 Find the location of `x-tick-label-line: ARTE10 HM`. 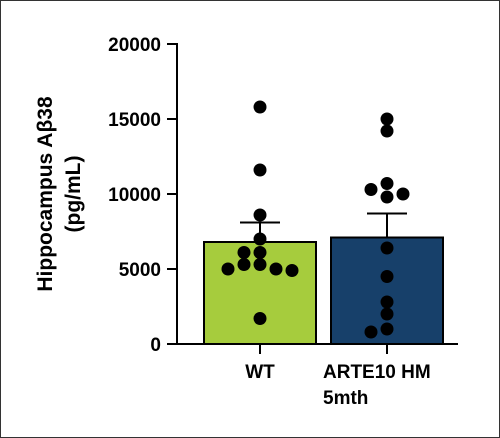

x-tick-label-line: ARTE10 HM is located at coordinates (377, 372).